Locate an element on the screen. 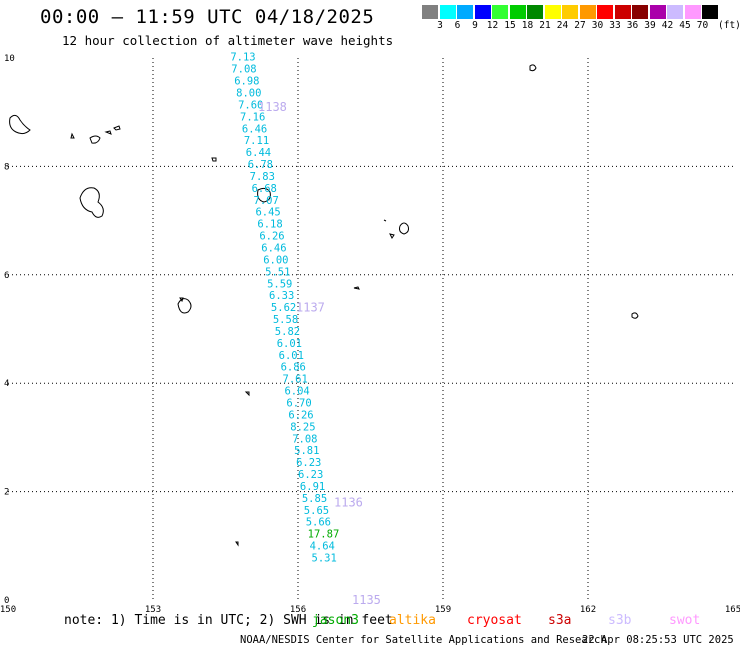  legend-label: 33 is located at coordinates (615, 25).